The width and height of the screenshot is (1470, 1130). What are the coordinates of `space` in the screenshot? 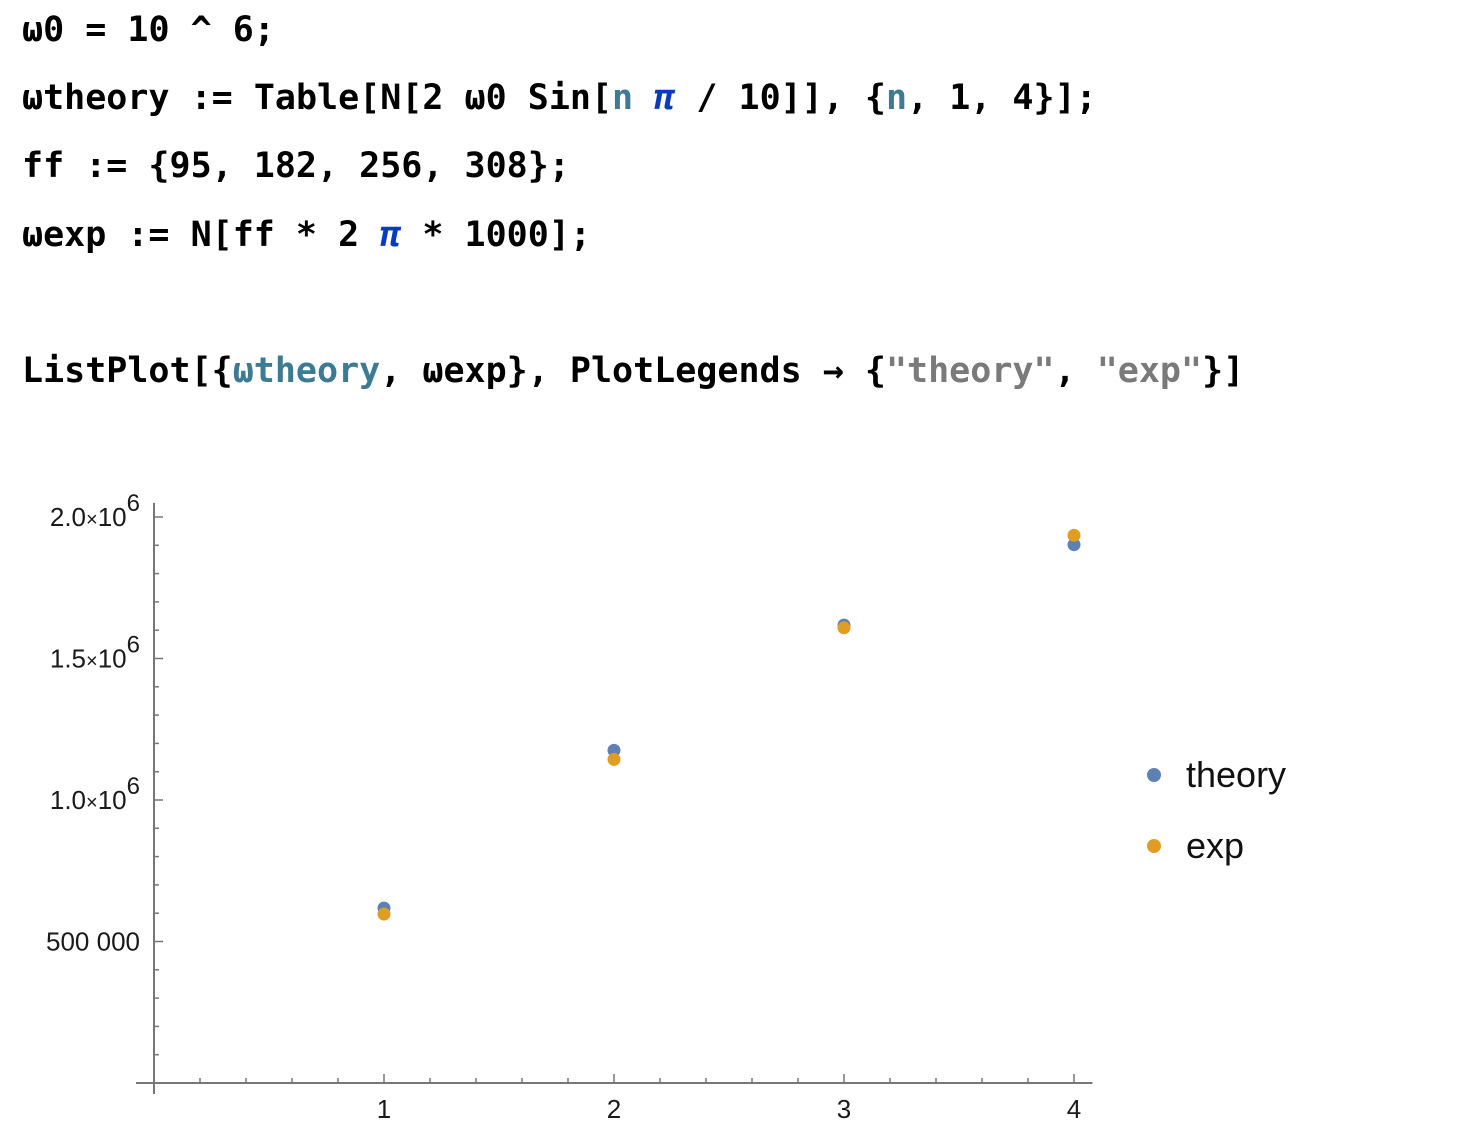 It's located at (643, 98).